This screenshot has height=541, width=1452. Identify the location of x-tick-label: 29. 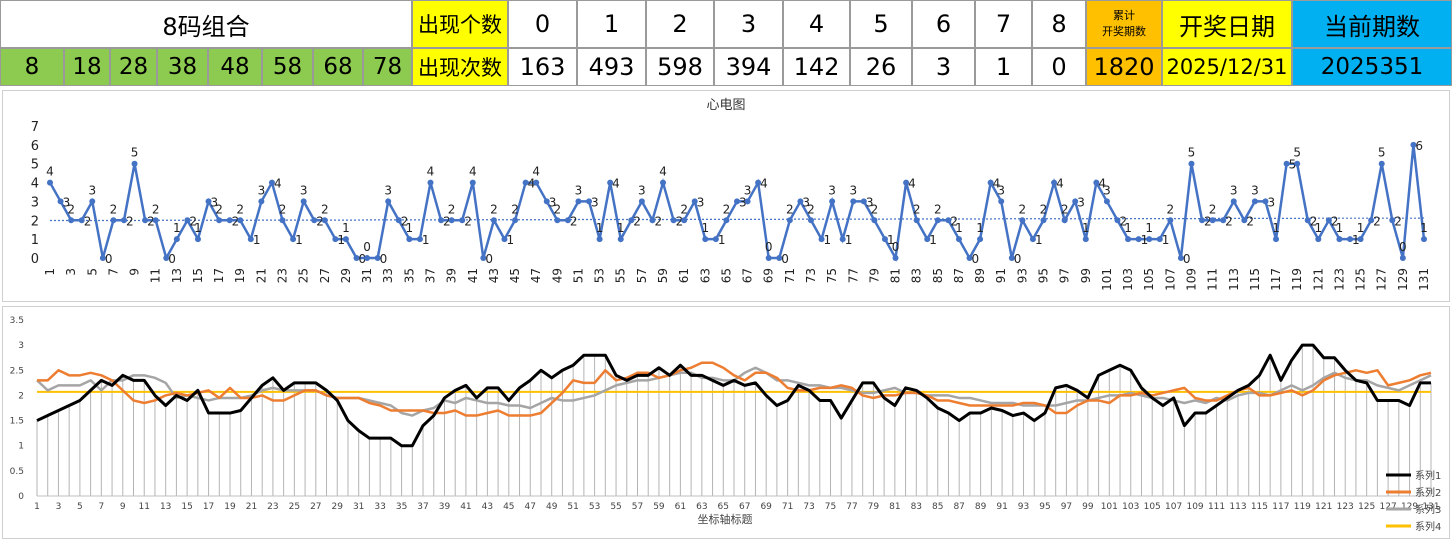
(346, 275).